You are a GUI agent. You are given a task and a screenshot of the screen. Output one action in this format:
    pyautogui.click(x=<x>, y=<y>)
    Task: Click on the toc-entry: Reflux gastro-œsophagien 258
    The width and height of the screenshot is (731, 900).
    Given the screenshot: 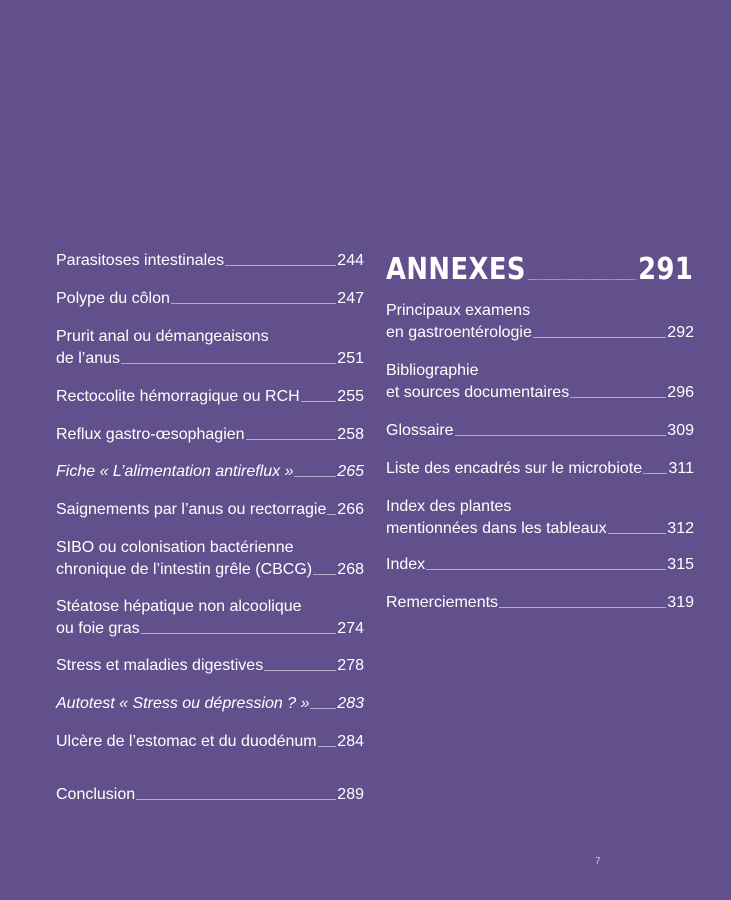 What is the action you would take?
    pyautogui.click(x=210, y=435)
    